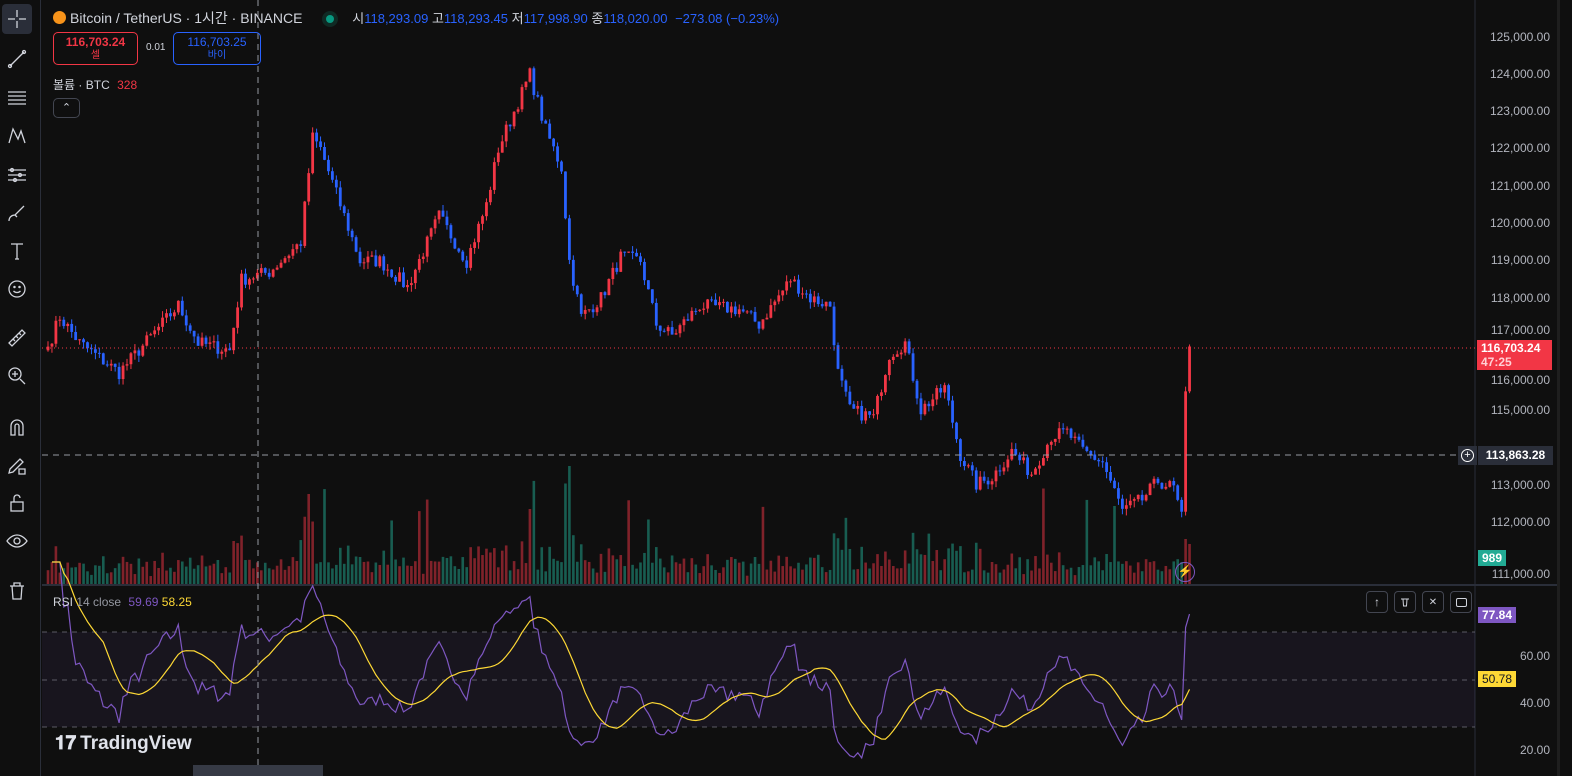 This screenshot has height=776, width=1572. What do you see at coordinates (17, 213) in the screenshot?
I see `brush-tool` at bounding box center [17, 213].